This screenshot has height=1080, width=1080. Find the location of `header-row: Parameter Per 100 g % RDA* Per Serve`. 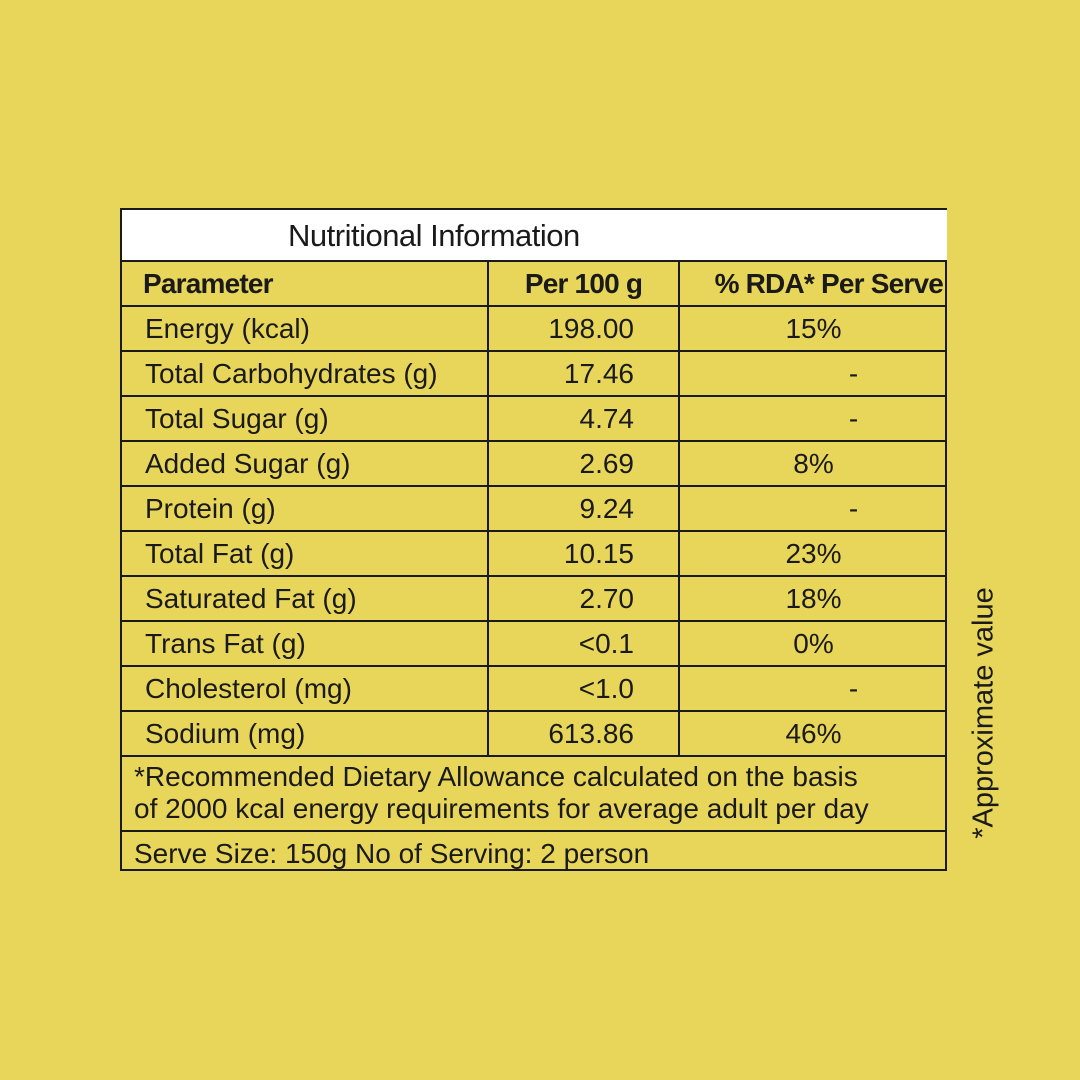

header-row: Parameter Per 100 g % RDA* Per Serve is located at coordinates (534, 284).